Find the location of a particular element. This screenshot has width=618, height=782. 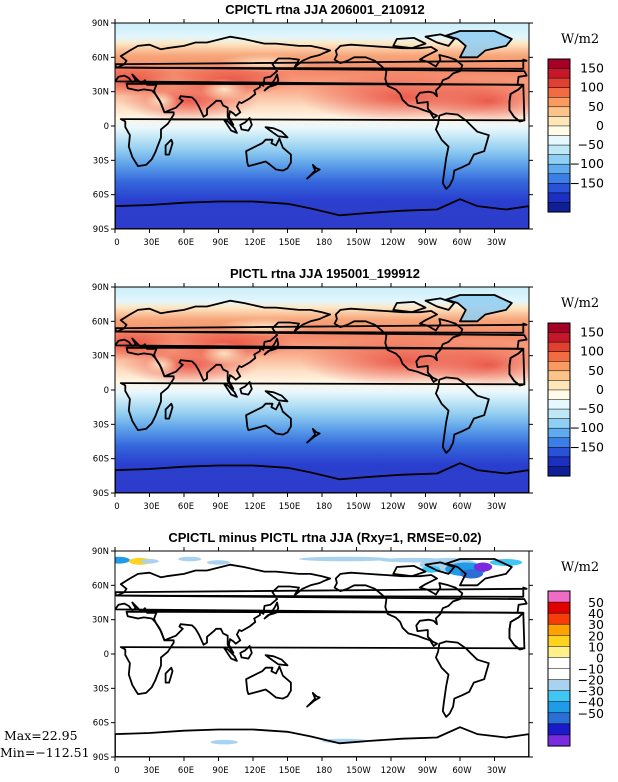

colorbar-label: −100 is located at coordinates (587, 163).